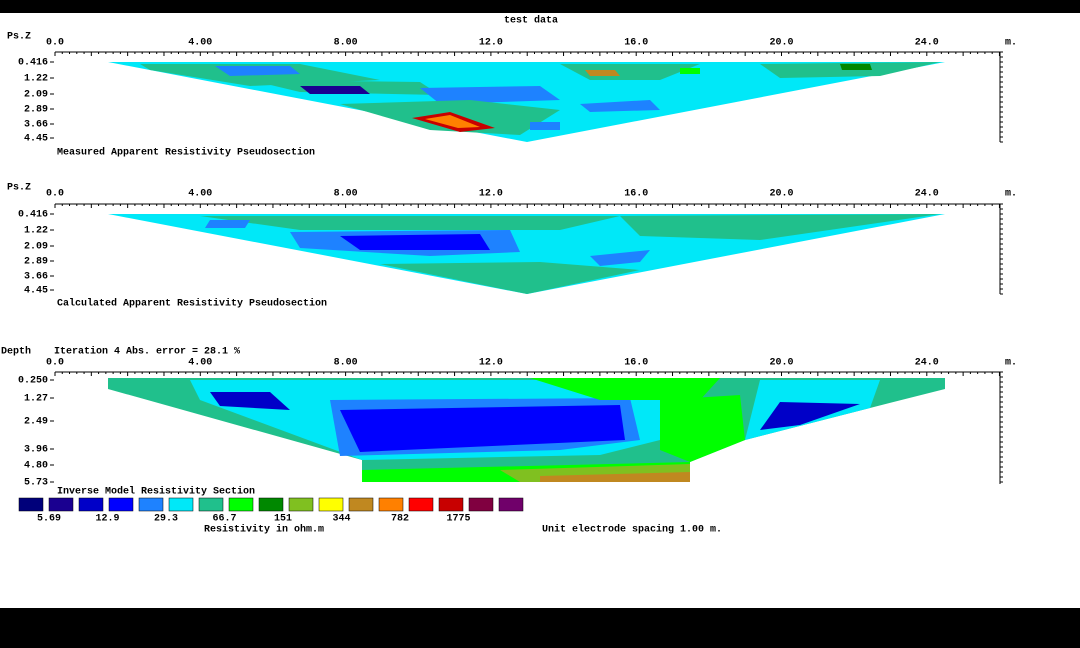 The width and height of the screenshot is (1080, 648). Describe the element at coordinates (632, 530) in the screenshot. I see `footer: Unit electrode spacing 1.00 m.` at that location.